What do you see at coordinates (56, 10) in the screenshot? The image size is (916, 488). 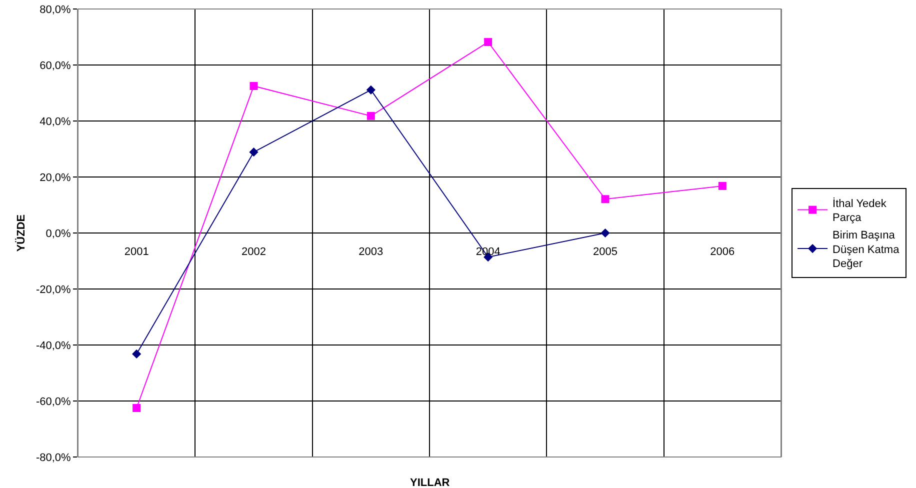 I see `y-tick-label: 80,0%` at bounding box center [56, 10].